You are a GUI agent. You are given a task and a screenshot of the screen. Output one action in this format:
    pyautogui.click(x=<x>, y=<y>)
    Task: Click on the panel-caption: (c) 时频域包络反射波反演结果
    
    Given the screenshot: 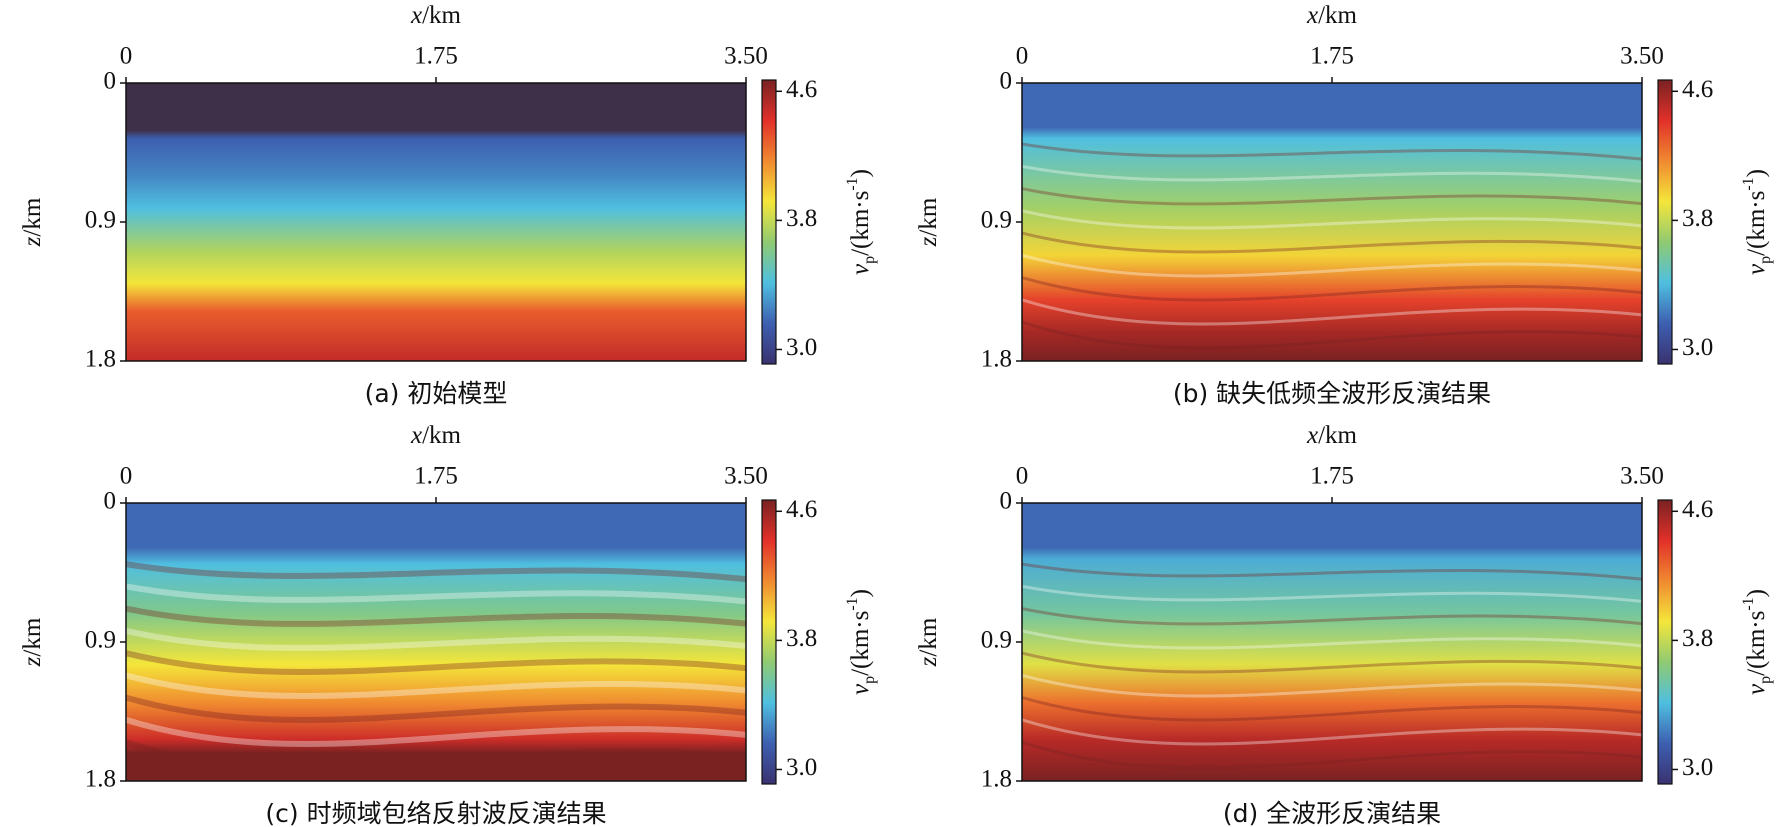 What is the action you would take?
    pyautogui.click(x=435, y=813)
    